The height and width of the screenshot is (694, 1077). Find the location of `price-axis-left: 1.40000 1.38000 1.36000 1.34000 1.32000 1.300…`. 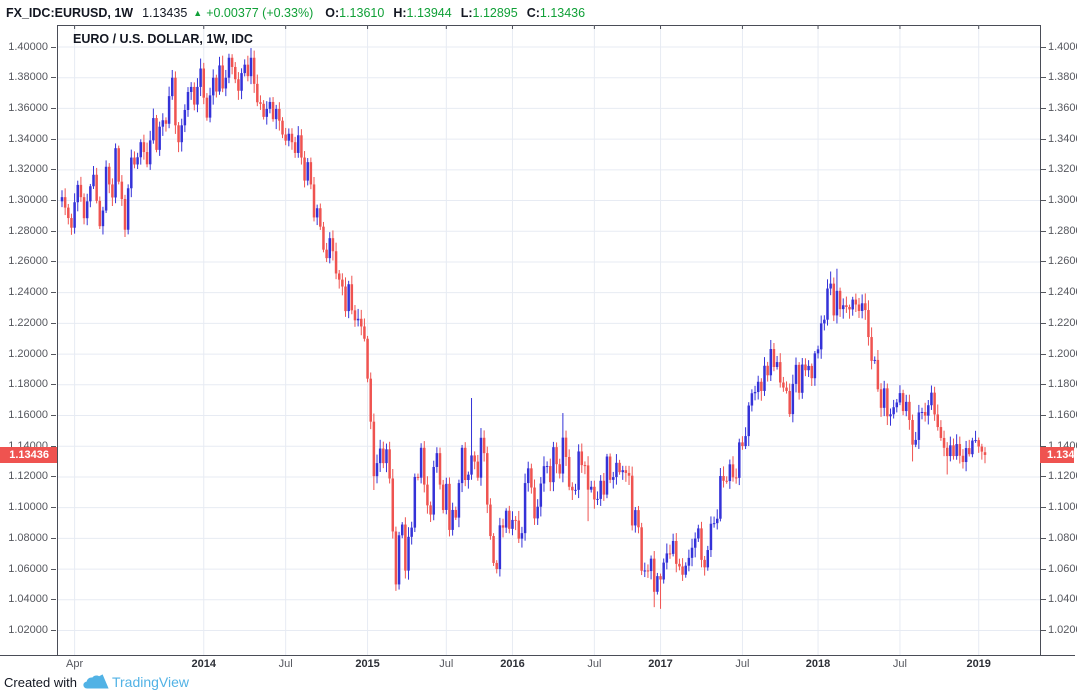

price-axis-left: 1.40000 1.38000 1.36000 1.34000 1.32000 1.300… is located at coordinates (28, 340).